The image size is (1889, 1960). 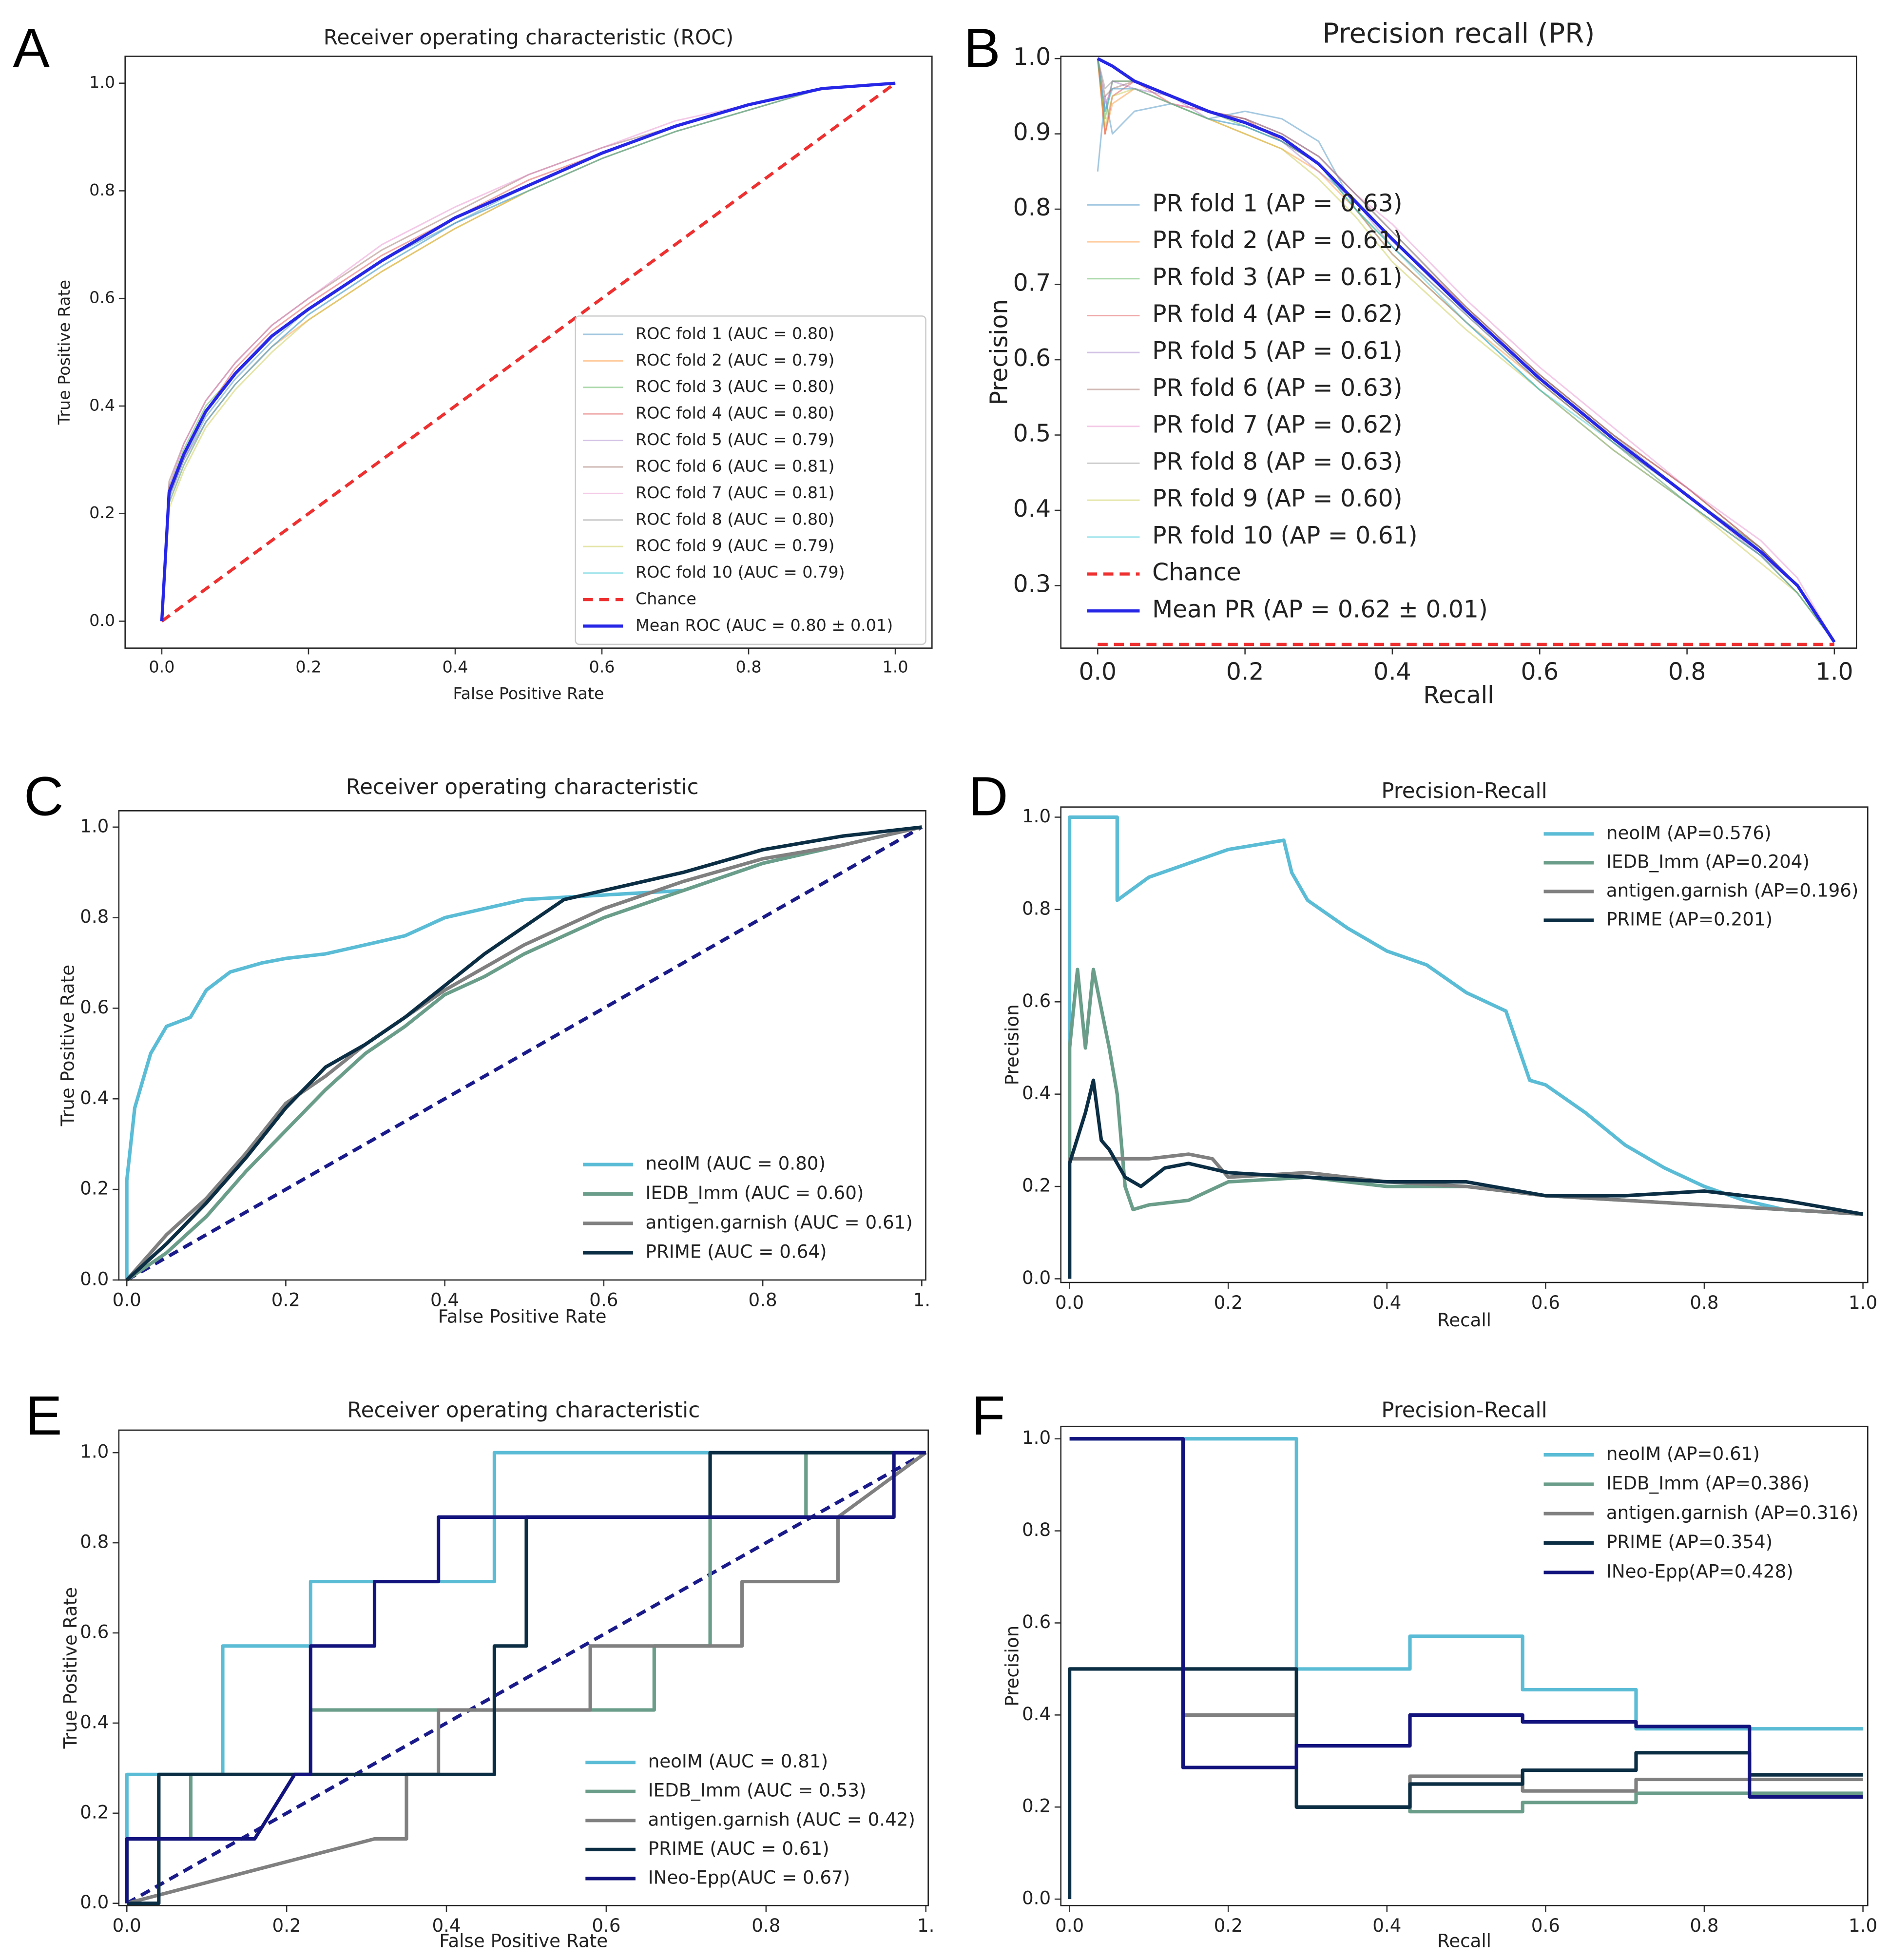 What do you see at coordinates (1708, 1483) in the screenshot?
I see `legend-label: IEDB_Imm (AP=0.386)` at bounding box center [1708, 1483].